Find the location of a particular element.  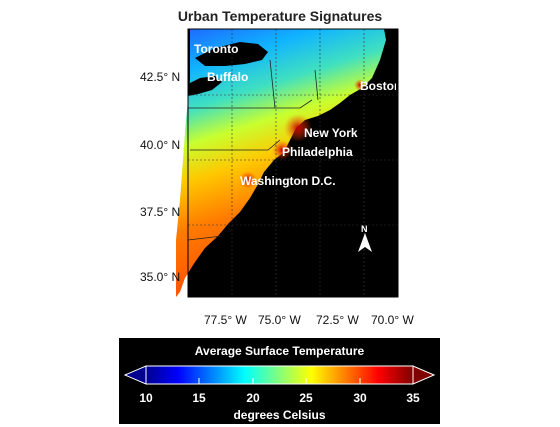

map-title: Urban Temperature Signatures is located at coordinates (280, 16).